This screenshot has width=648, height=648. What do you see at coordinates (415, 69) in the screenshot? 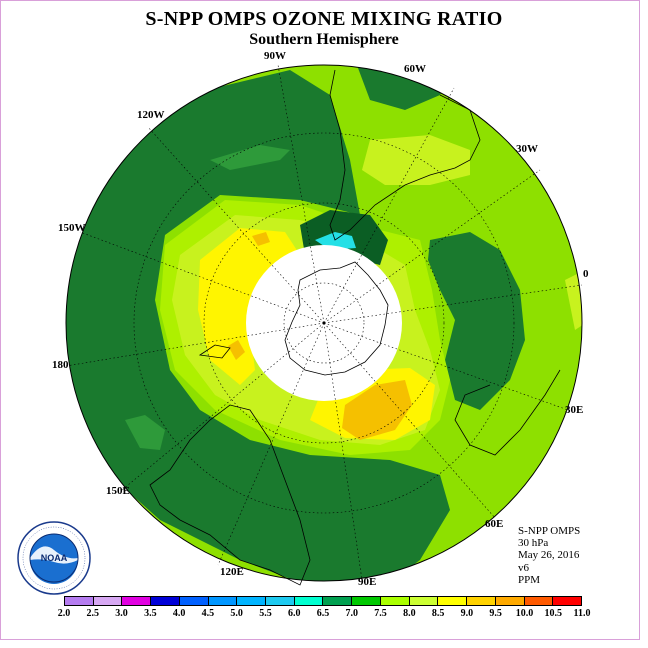
I see `lon-label-60w: 60W` at bounding box center [415, 69].